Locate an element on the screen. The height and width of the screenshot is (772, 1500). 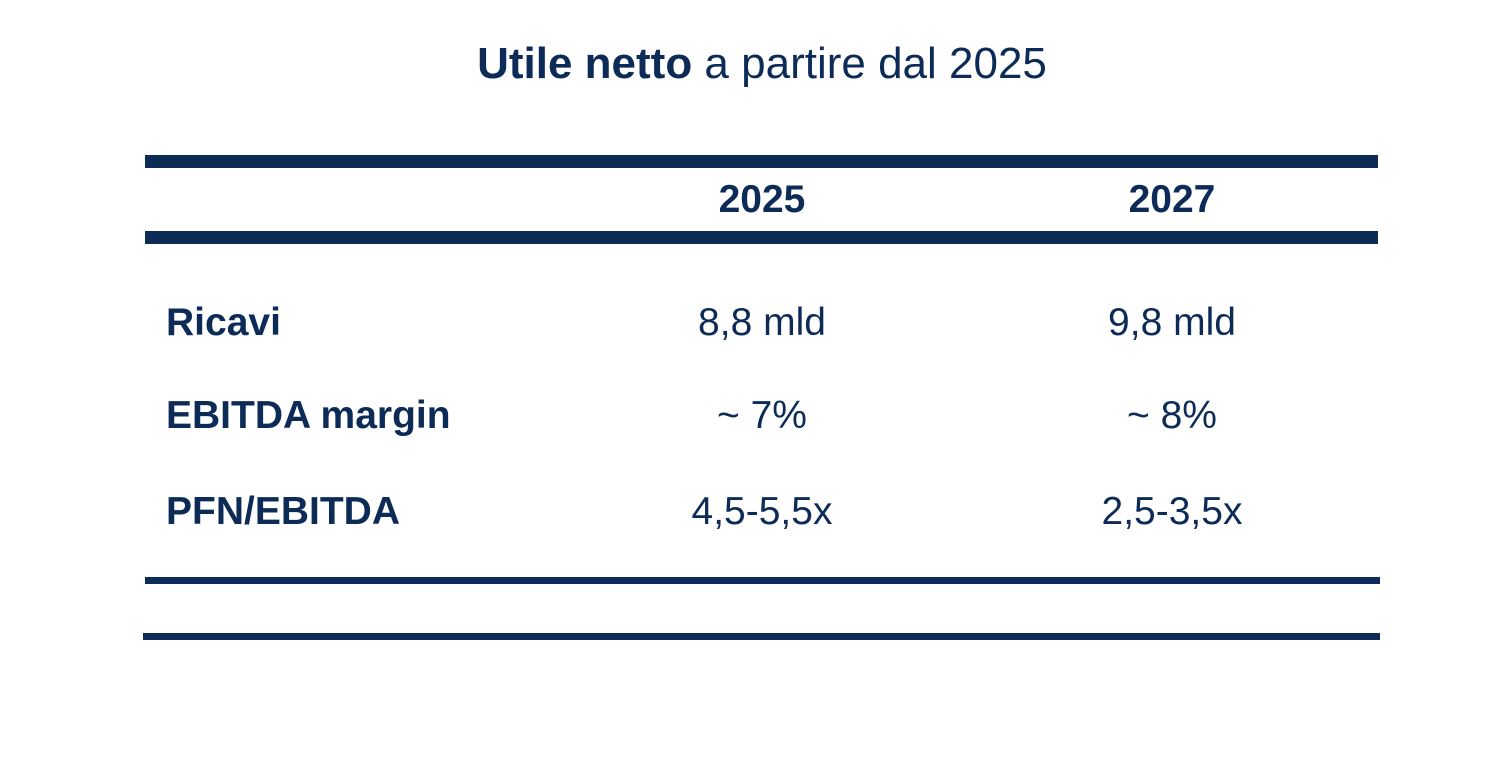
page-title: Utile netto a partire dal 2025 is located at coordinates (750, 64).